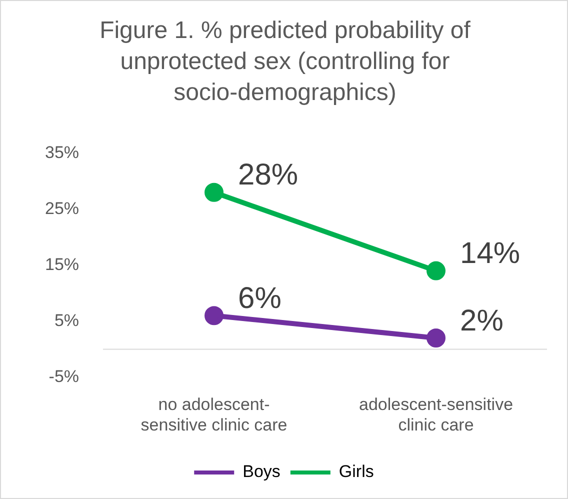  Describe the element at coordinates (490, 253) in the screenshot. I see `data-label: 14%` at that location.